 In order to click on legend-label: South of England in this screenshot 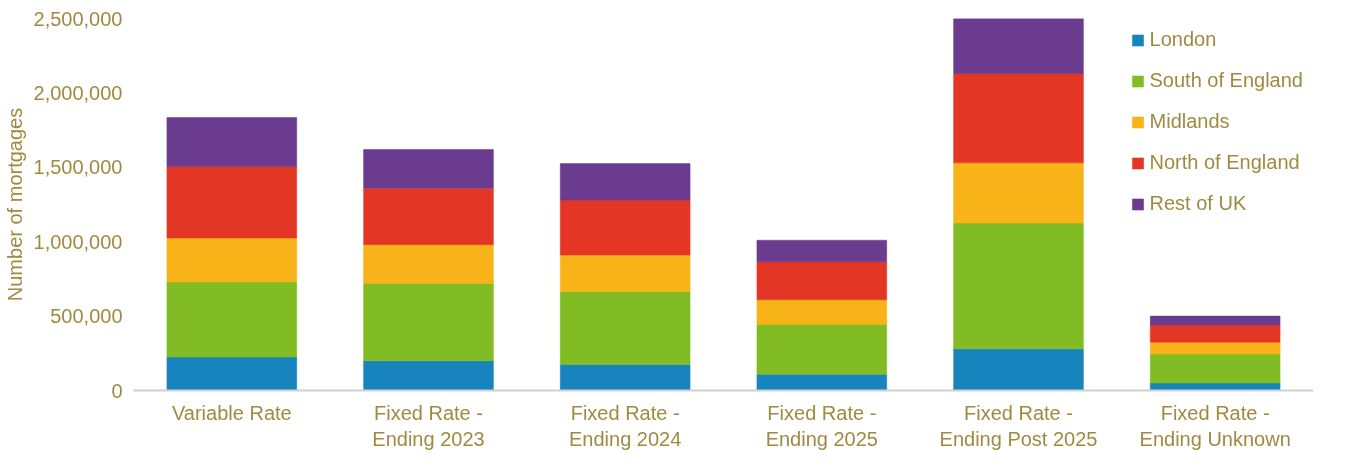, I will do `click(1226, 80)`.